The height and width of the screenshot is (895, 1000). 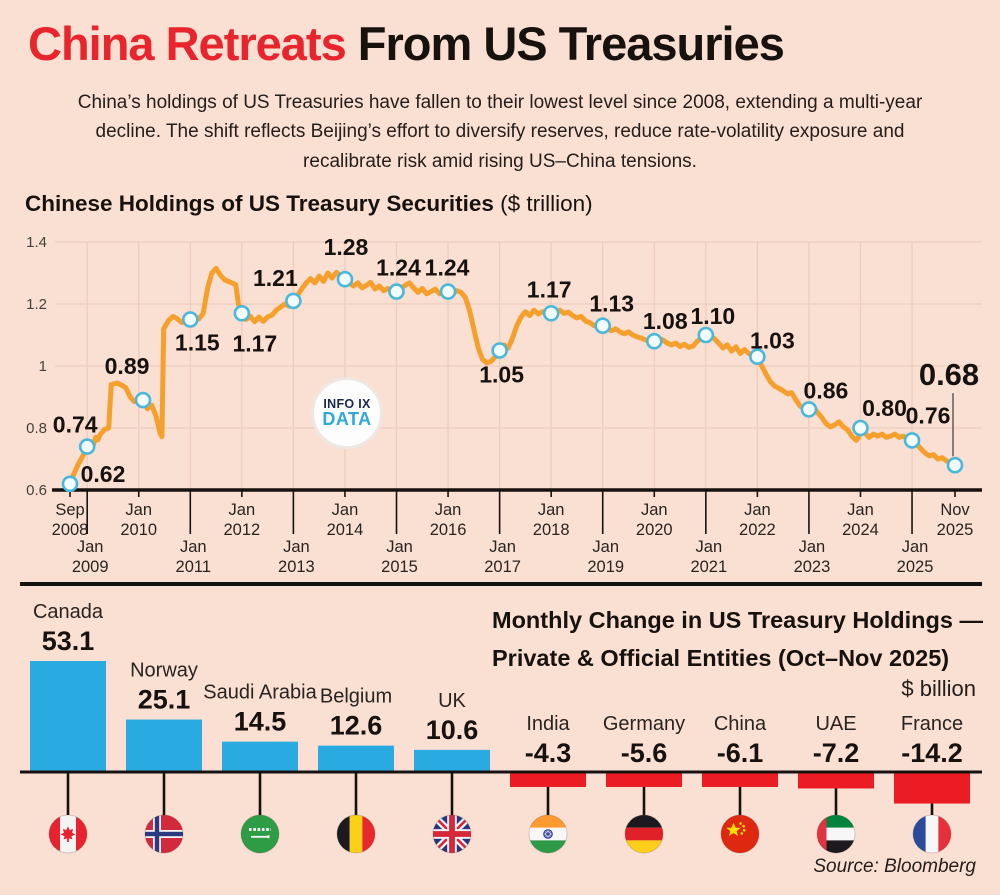 What do you see at coordinates (187, 43) in the screenshot?
I see `page-title-accent: China Retreats` at bounding box center [187, 43].